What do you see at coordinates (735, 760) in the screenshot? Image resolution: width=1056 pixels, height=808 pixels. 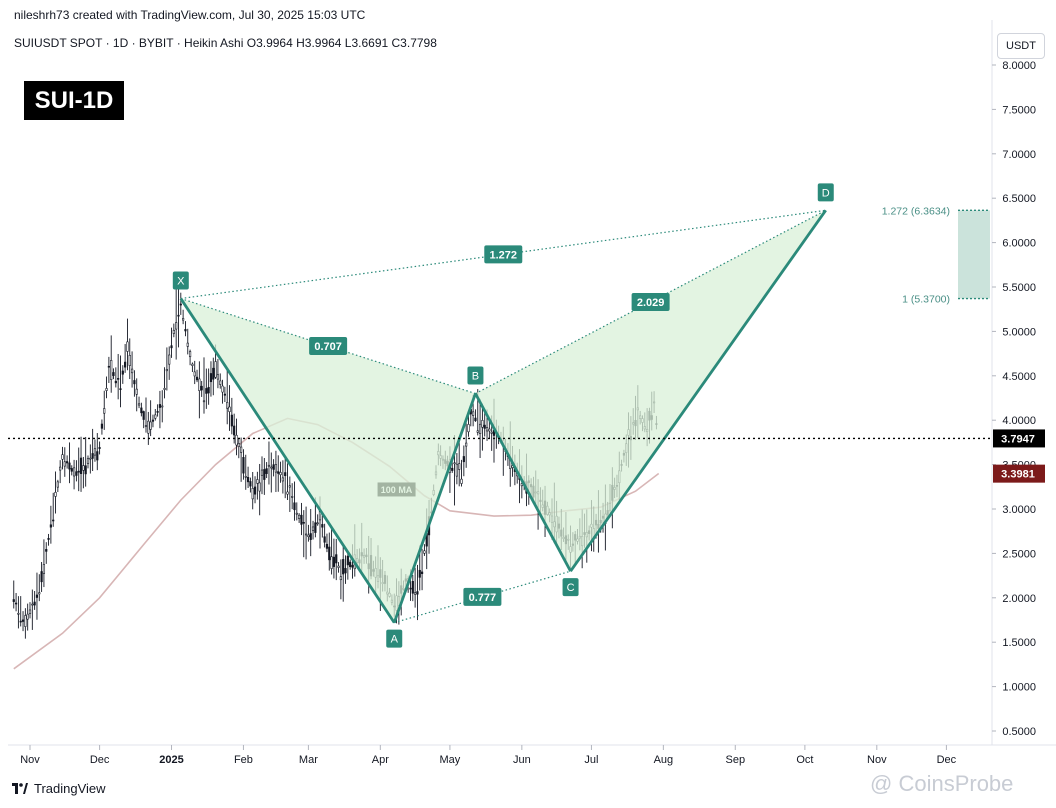 I see `x-tick-label: Sep` at bounding box center [735, 760].